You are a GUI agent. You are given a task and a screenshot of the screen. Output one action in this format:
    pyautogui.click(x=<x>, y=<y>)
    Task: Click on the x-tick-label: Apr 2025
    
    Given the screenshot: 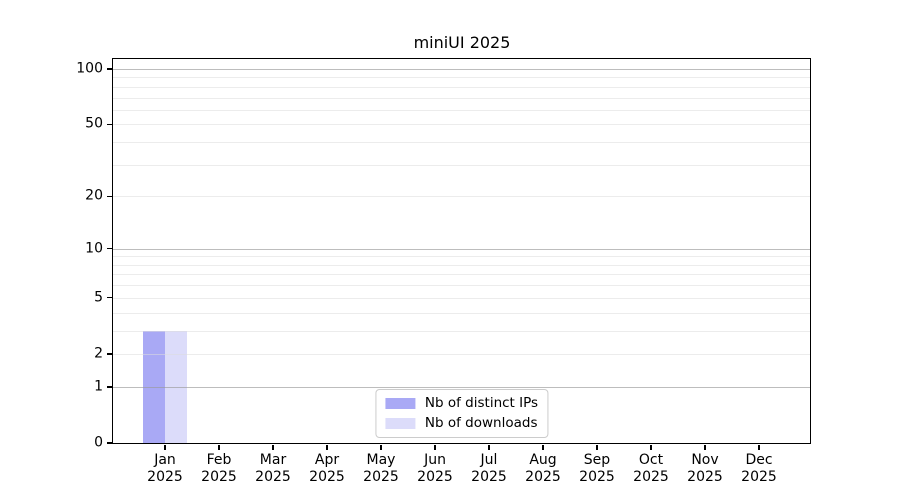 What is the action you would take?
    pyautogui.click(x=327, y=469)
    